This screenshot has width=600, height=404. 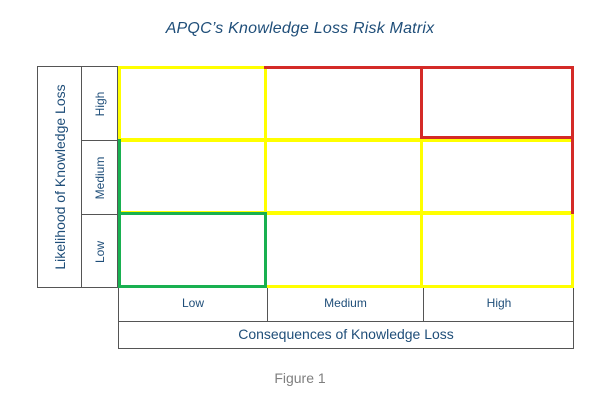 I want to click on y-level-high-label: High, so click(x=99, y=103).